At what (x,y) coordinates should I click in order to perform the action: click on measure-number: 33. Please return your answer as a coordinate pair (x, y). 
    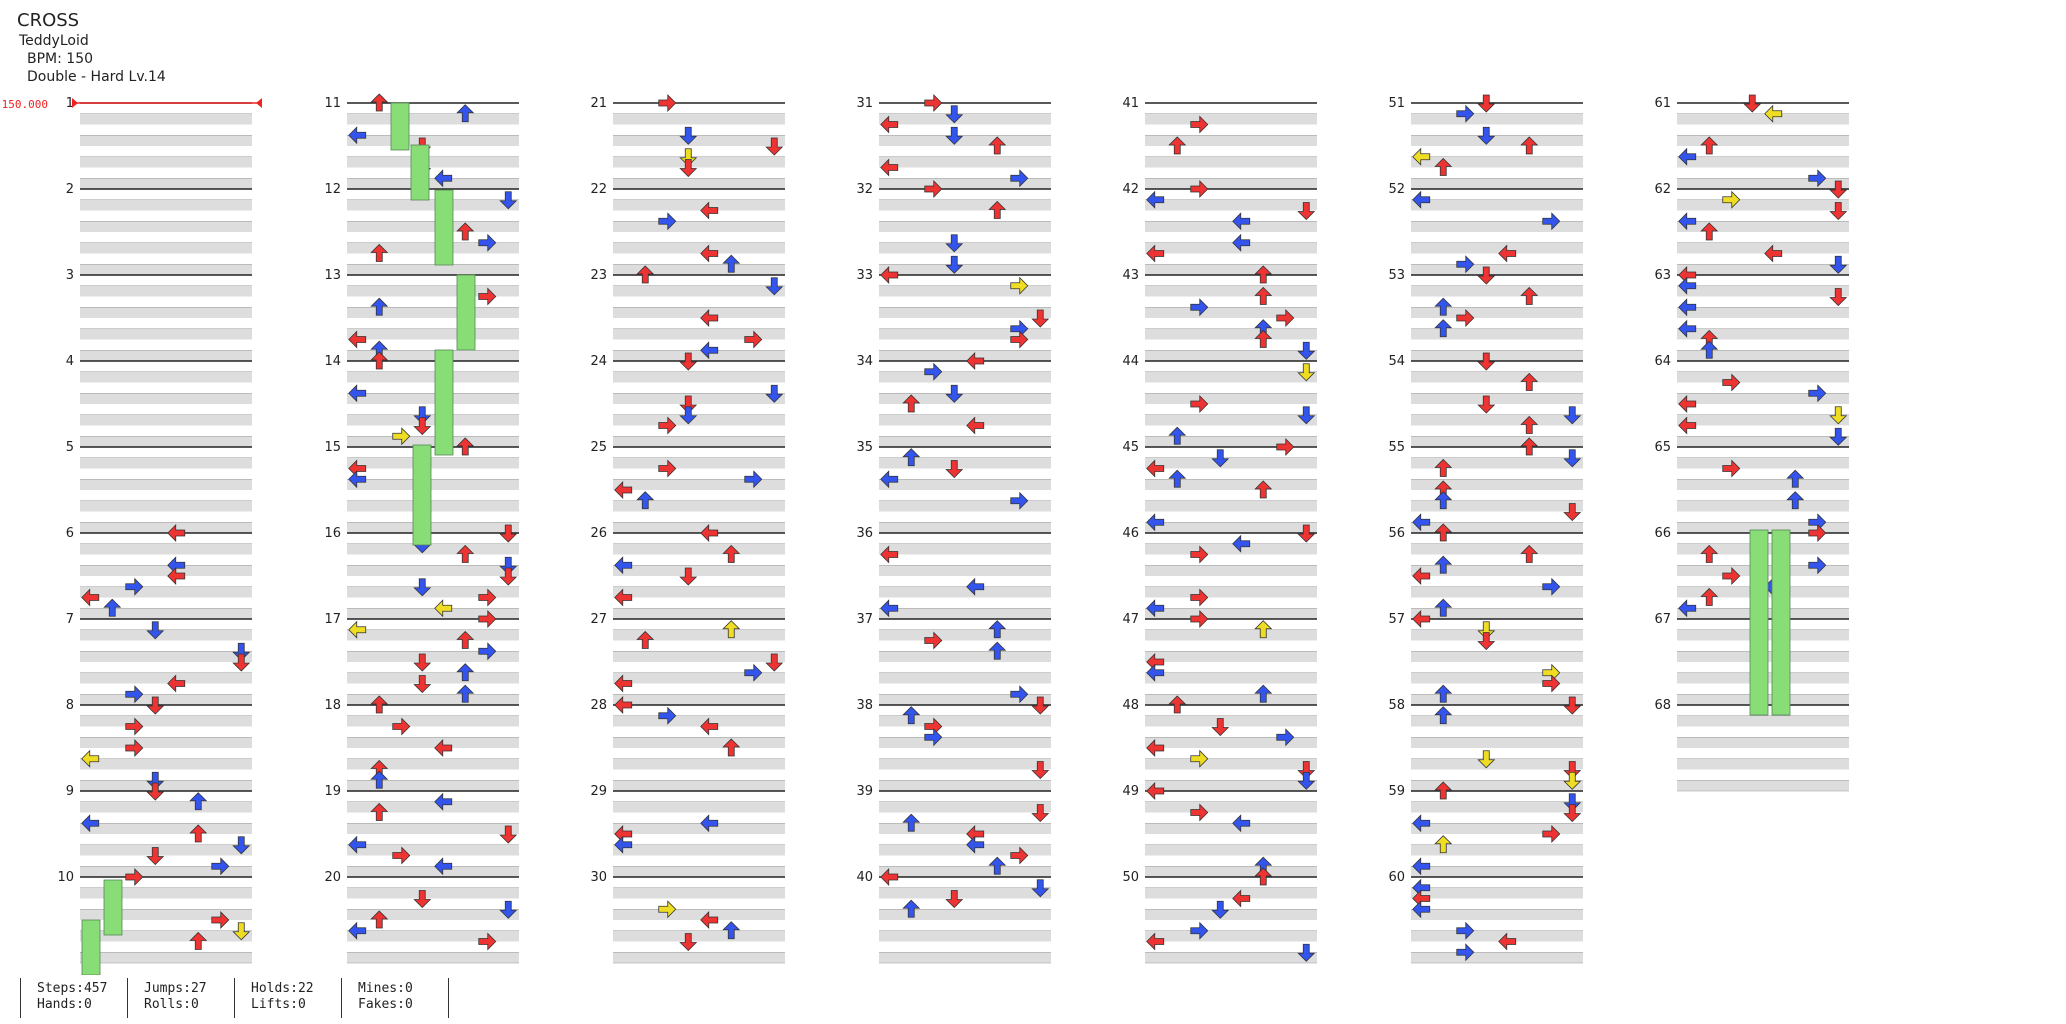
    Looking at the image, I should click on (864, 275).